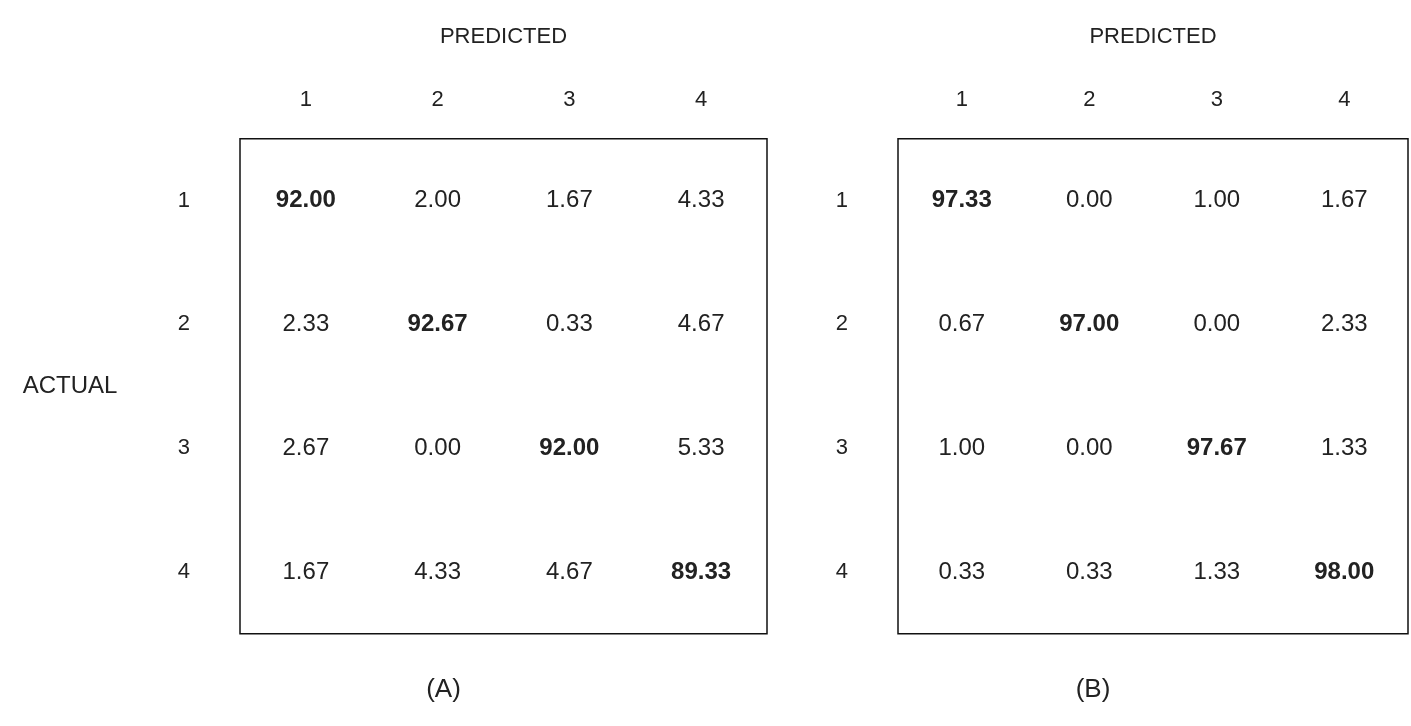  Describe the element at coordinates (1216, 446) in the screenshot. I see `data-label: 97.67` at that location.